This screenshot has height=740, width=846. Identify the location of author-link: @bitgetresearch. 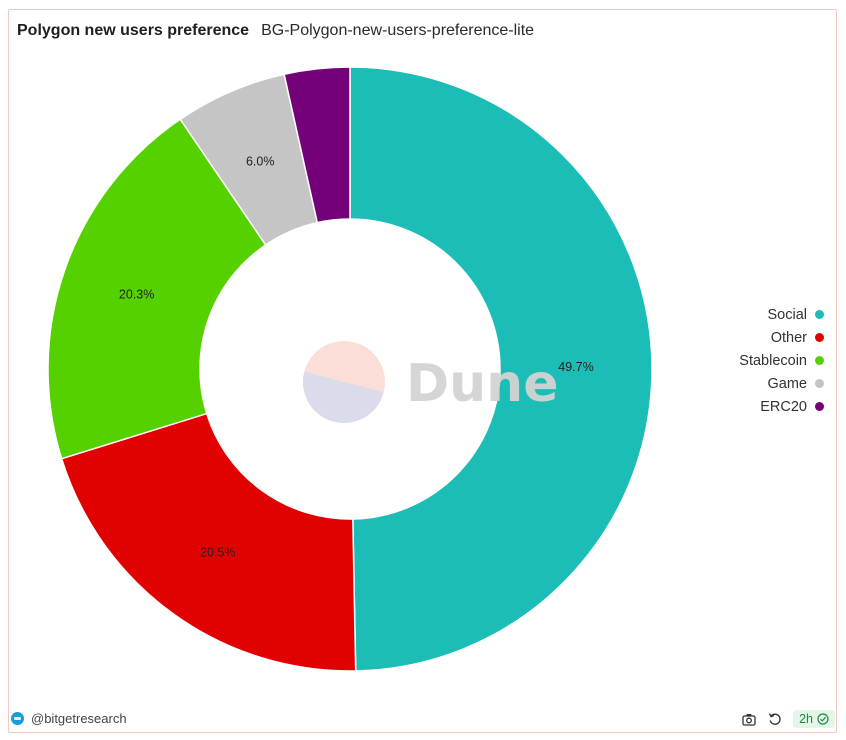
(69, 718).